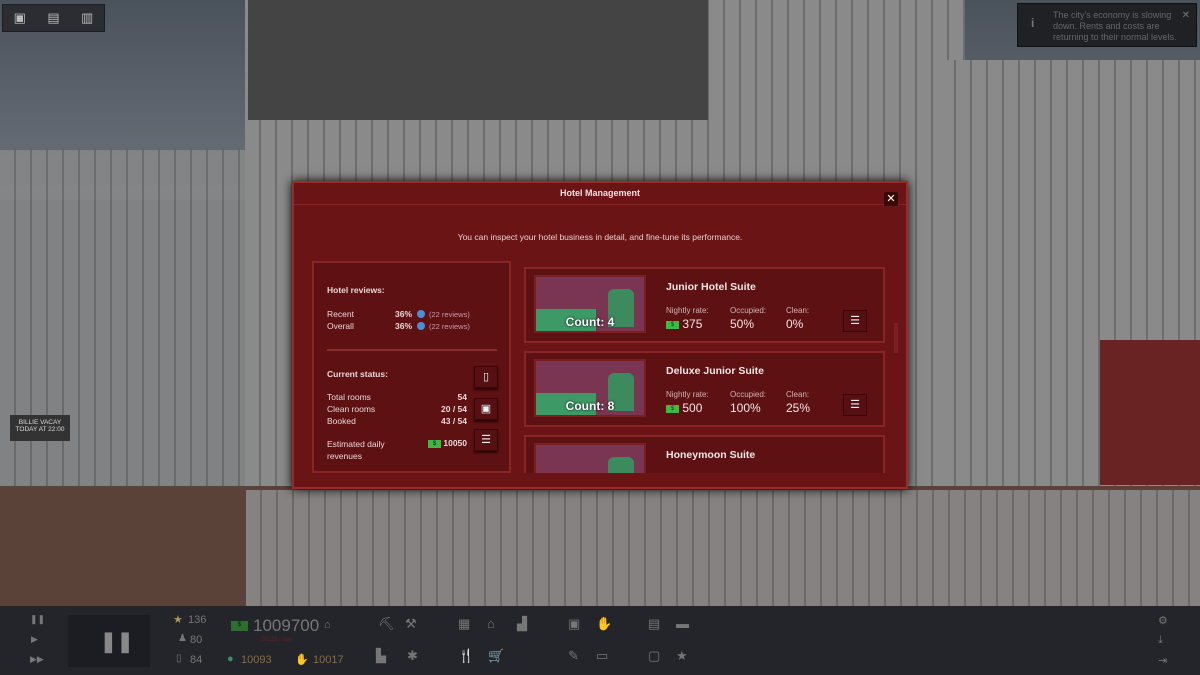  Describe the element at coordinates (573, 655) in the screenshot. I see `brush-icon: ✎` at that location.